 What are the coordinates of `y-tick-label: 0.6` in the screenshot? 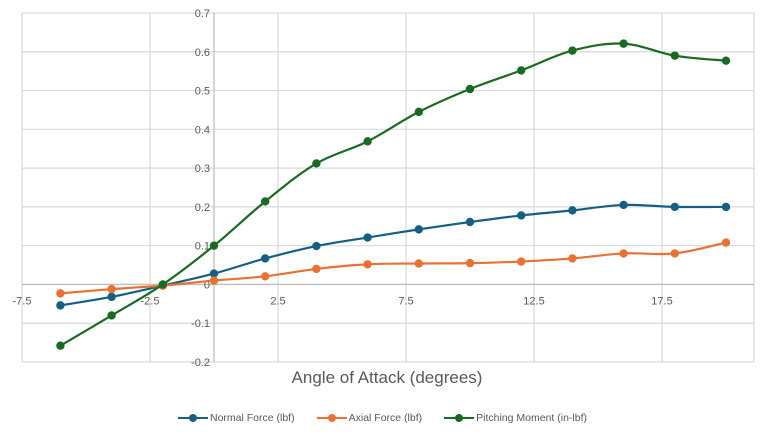 It's located at (202, 53).